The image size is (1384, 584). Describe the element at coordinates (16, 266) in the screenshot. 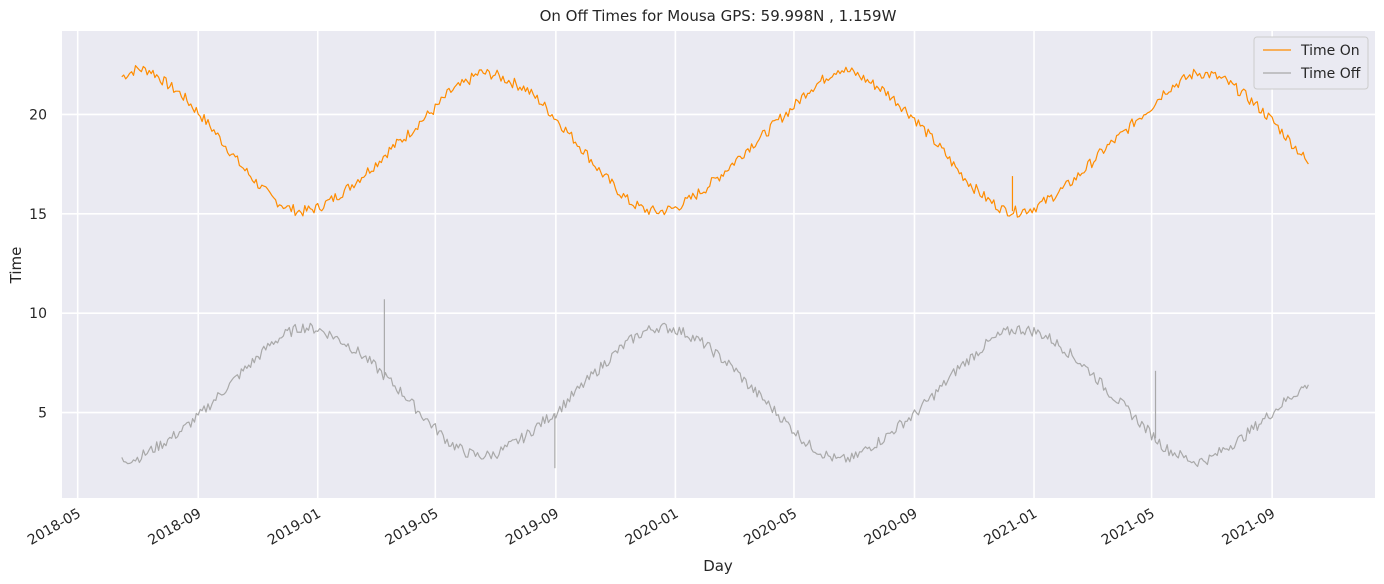

I see `y-axis-label: Time` at that location.